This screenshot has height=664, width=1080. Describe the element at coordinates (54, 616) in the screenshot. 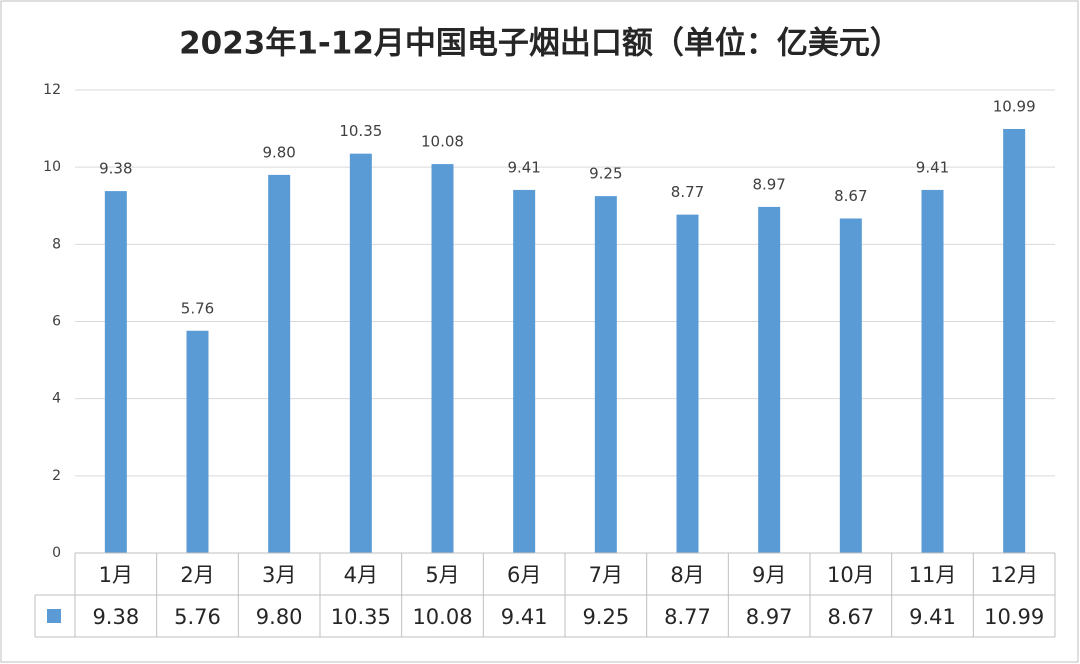

I see `legend-key` at that location.